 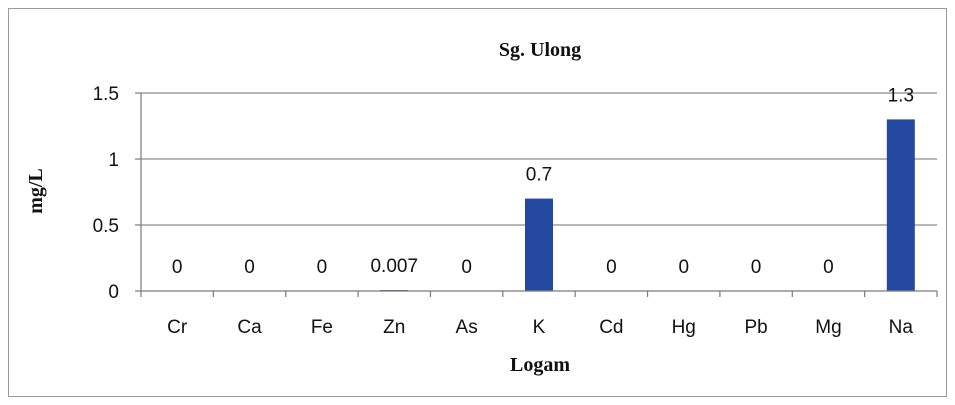 I want to click on x-tick-label: K, so click(x=539, y=327).